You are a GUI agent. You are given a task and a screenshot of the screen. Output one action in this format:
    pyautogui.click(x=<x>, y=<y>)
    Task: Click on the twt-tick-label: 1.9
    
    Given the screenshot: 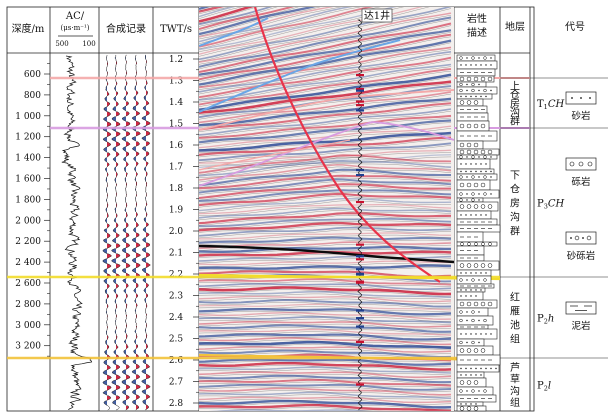 What is the action you would take?
    pyautogui.click(x=176, y=211)
    